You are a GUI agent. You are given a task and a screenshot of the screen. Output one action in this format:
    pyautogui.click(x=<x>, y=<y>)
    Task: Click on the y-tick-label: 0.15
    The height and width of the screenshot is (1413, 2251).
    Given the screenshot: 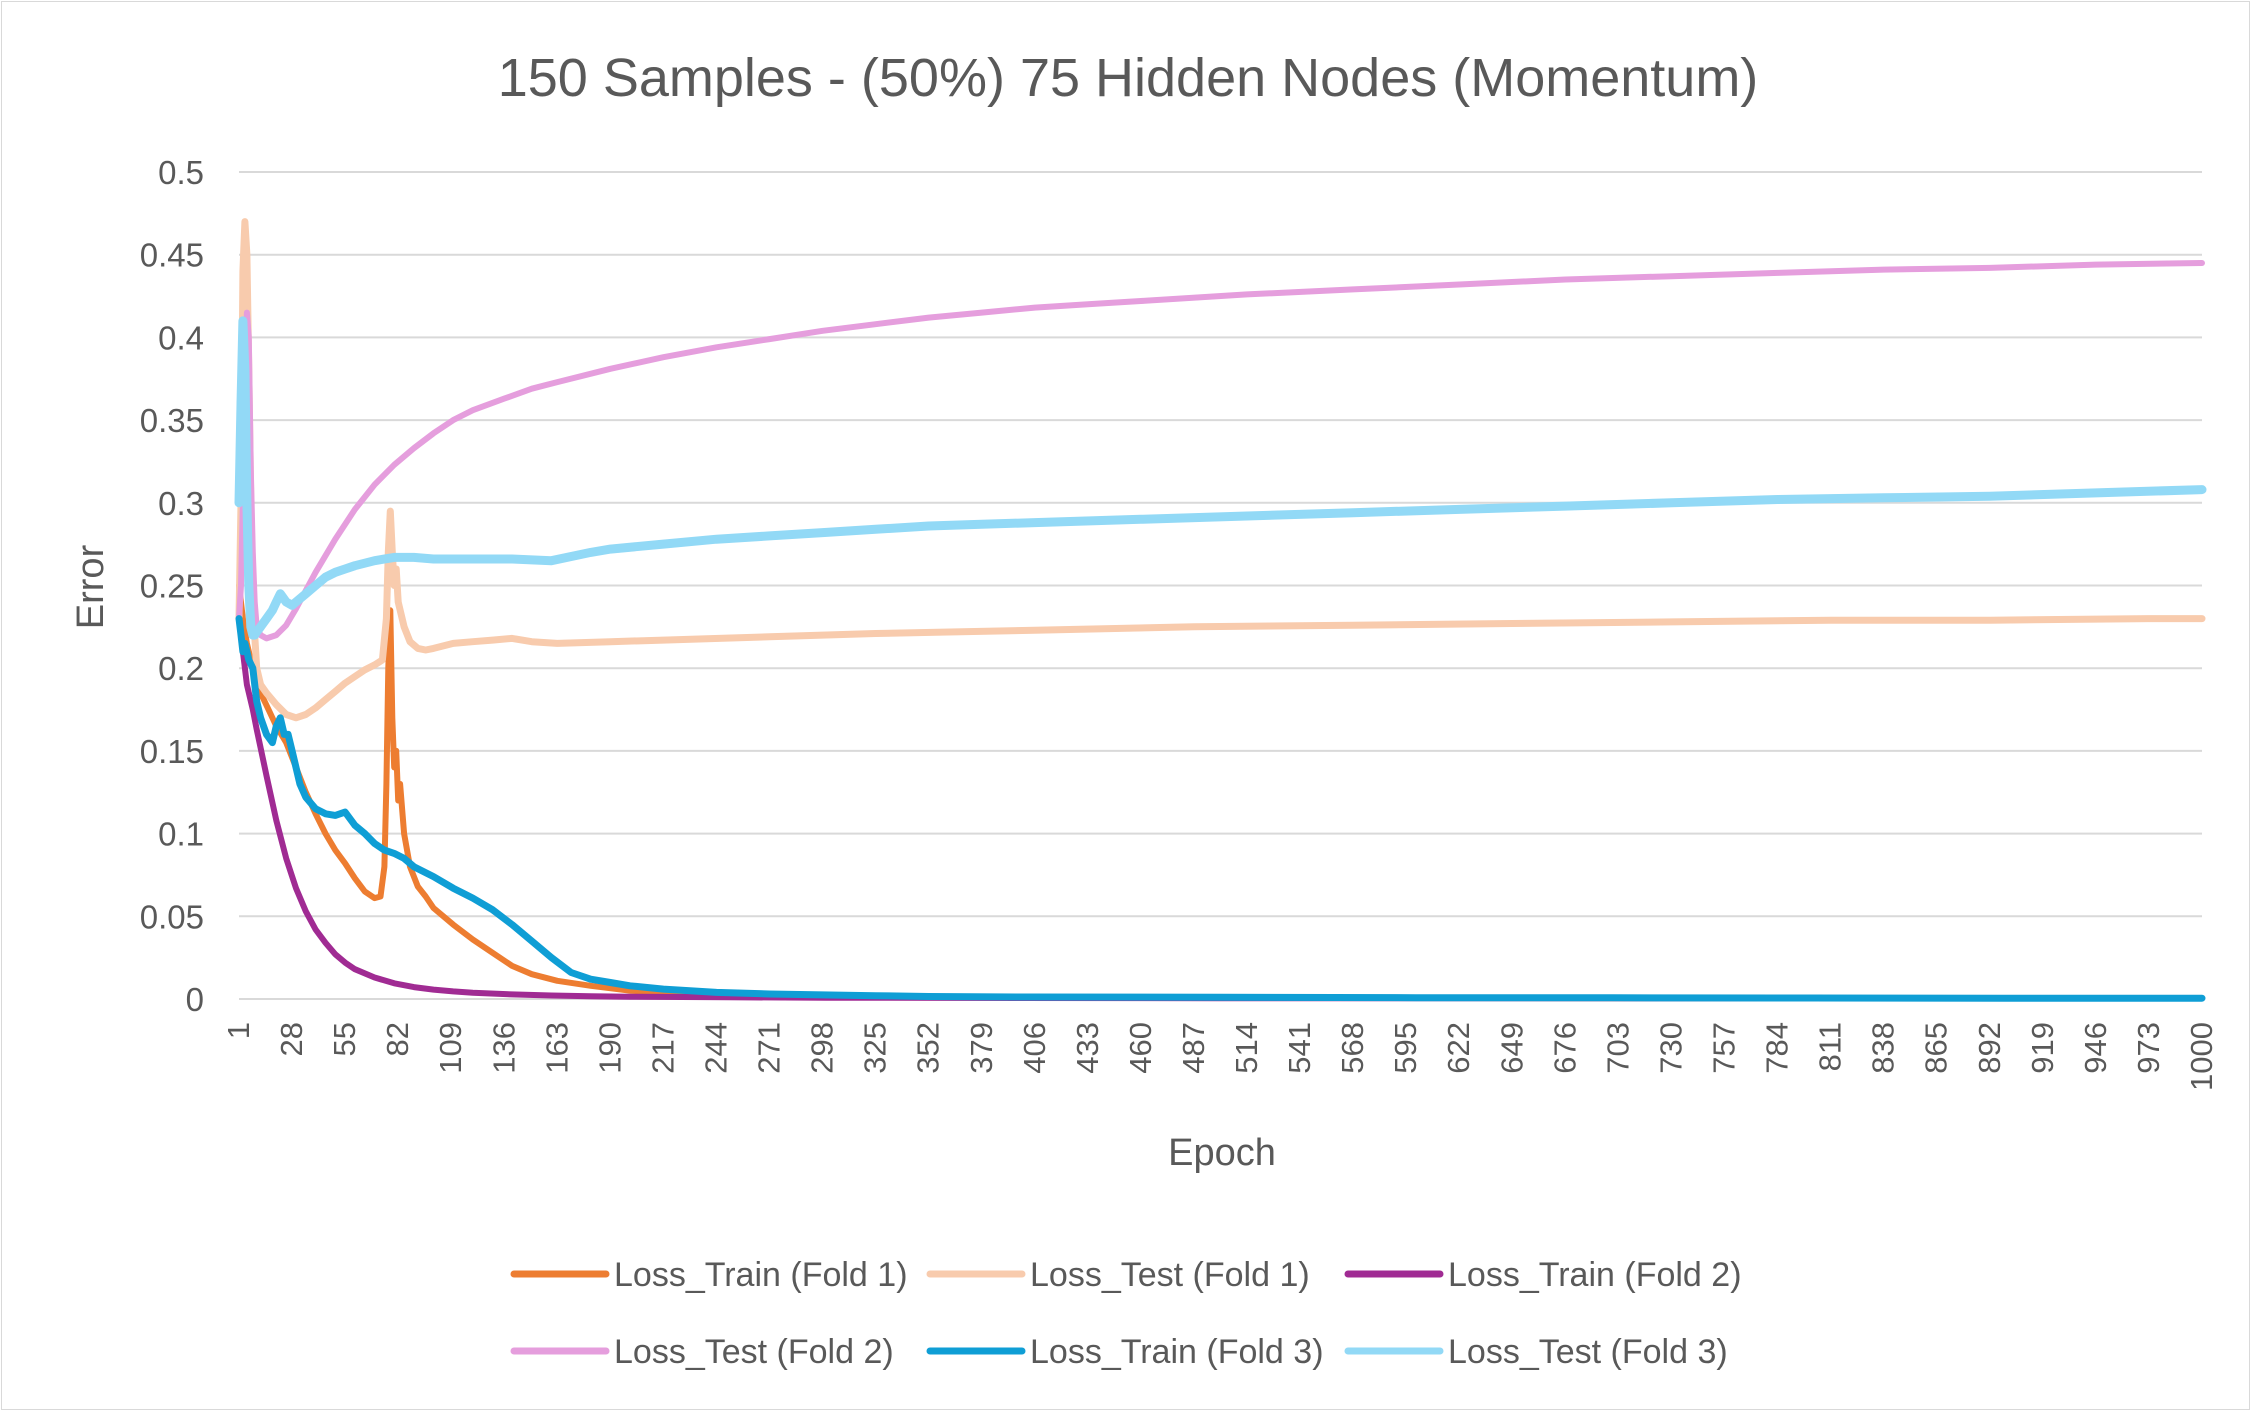 What is the action you would take?
    pyautogui.click(x=172, y=751)
    